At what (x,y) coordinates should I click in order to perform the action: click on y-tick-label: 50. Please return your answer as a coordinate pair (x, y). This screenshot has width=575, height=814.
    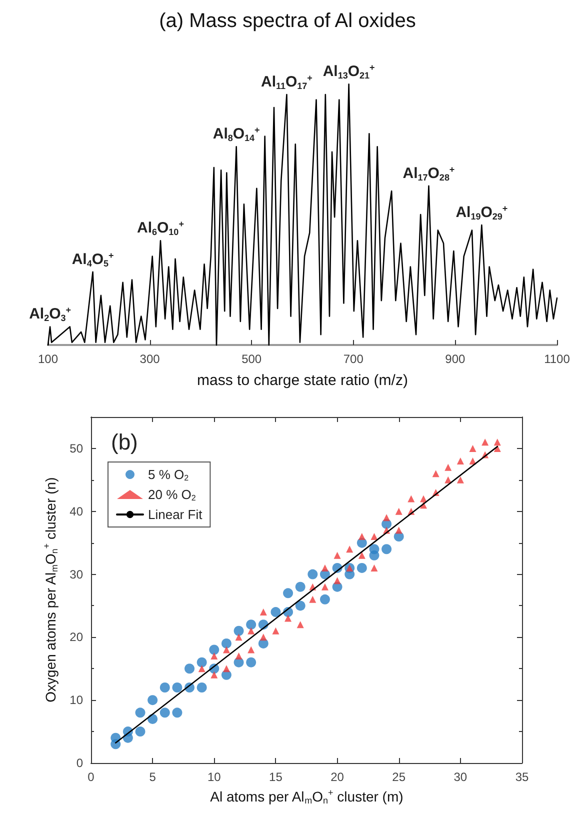
    Looking at the image, I should click on (77, 448).